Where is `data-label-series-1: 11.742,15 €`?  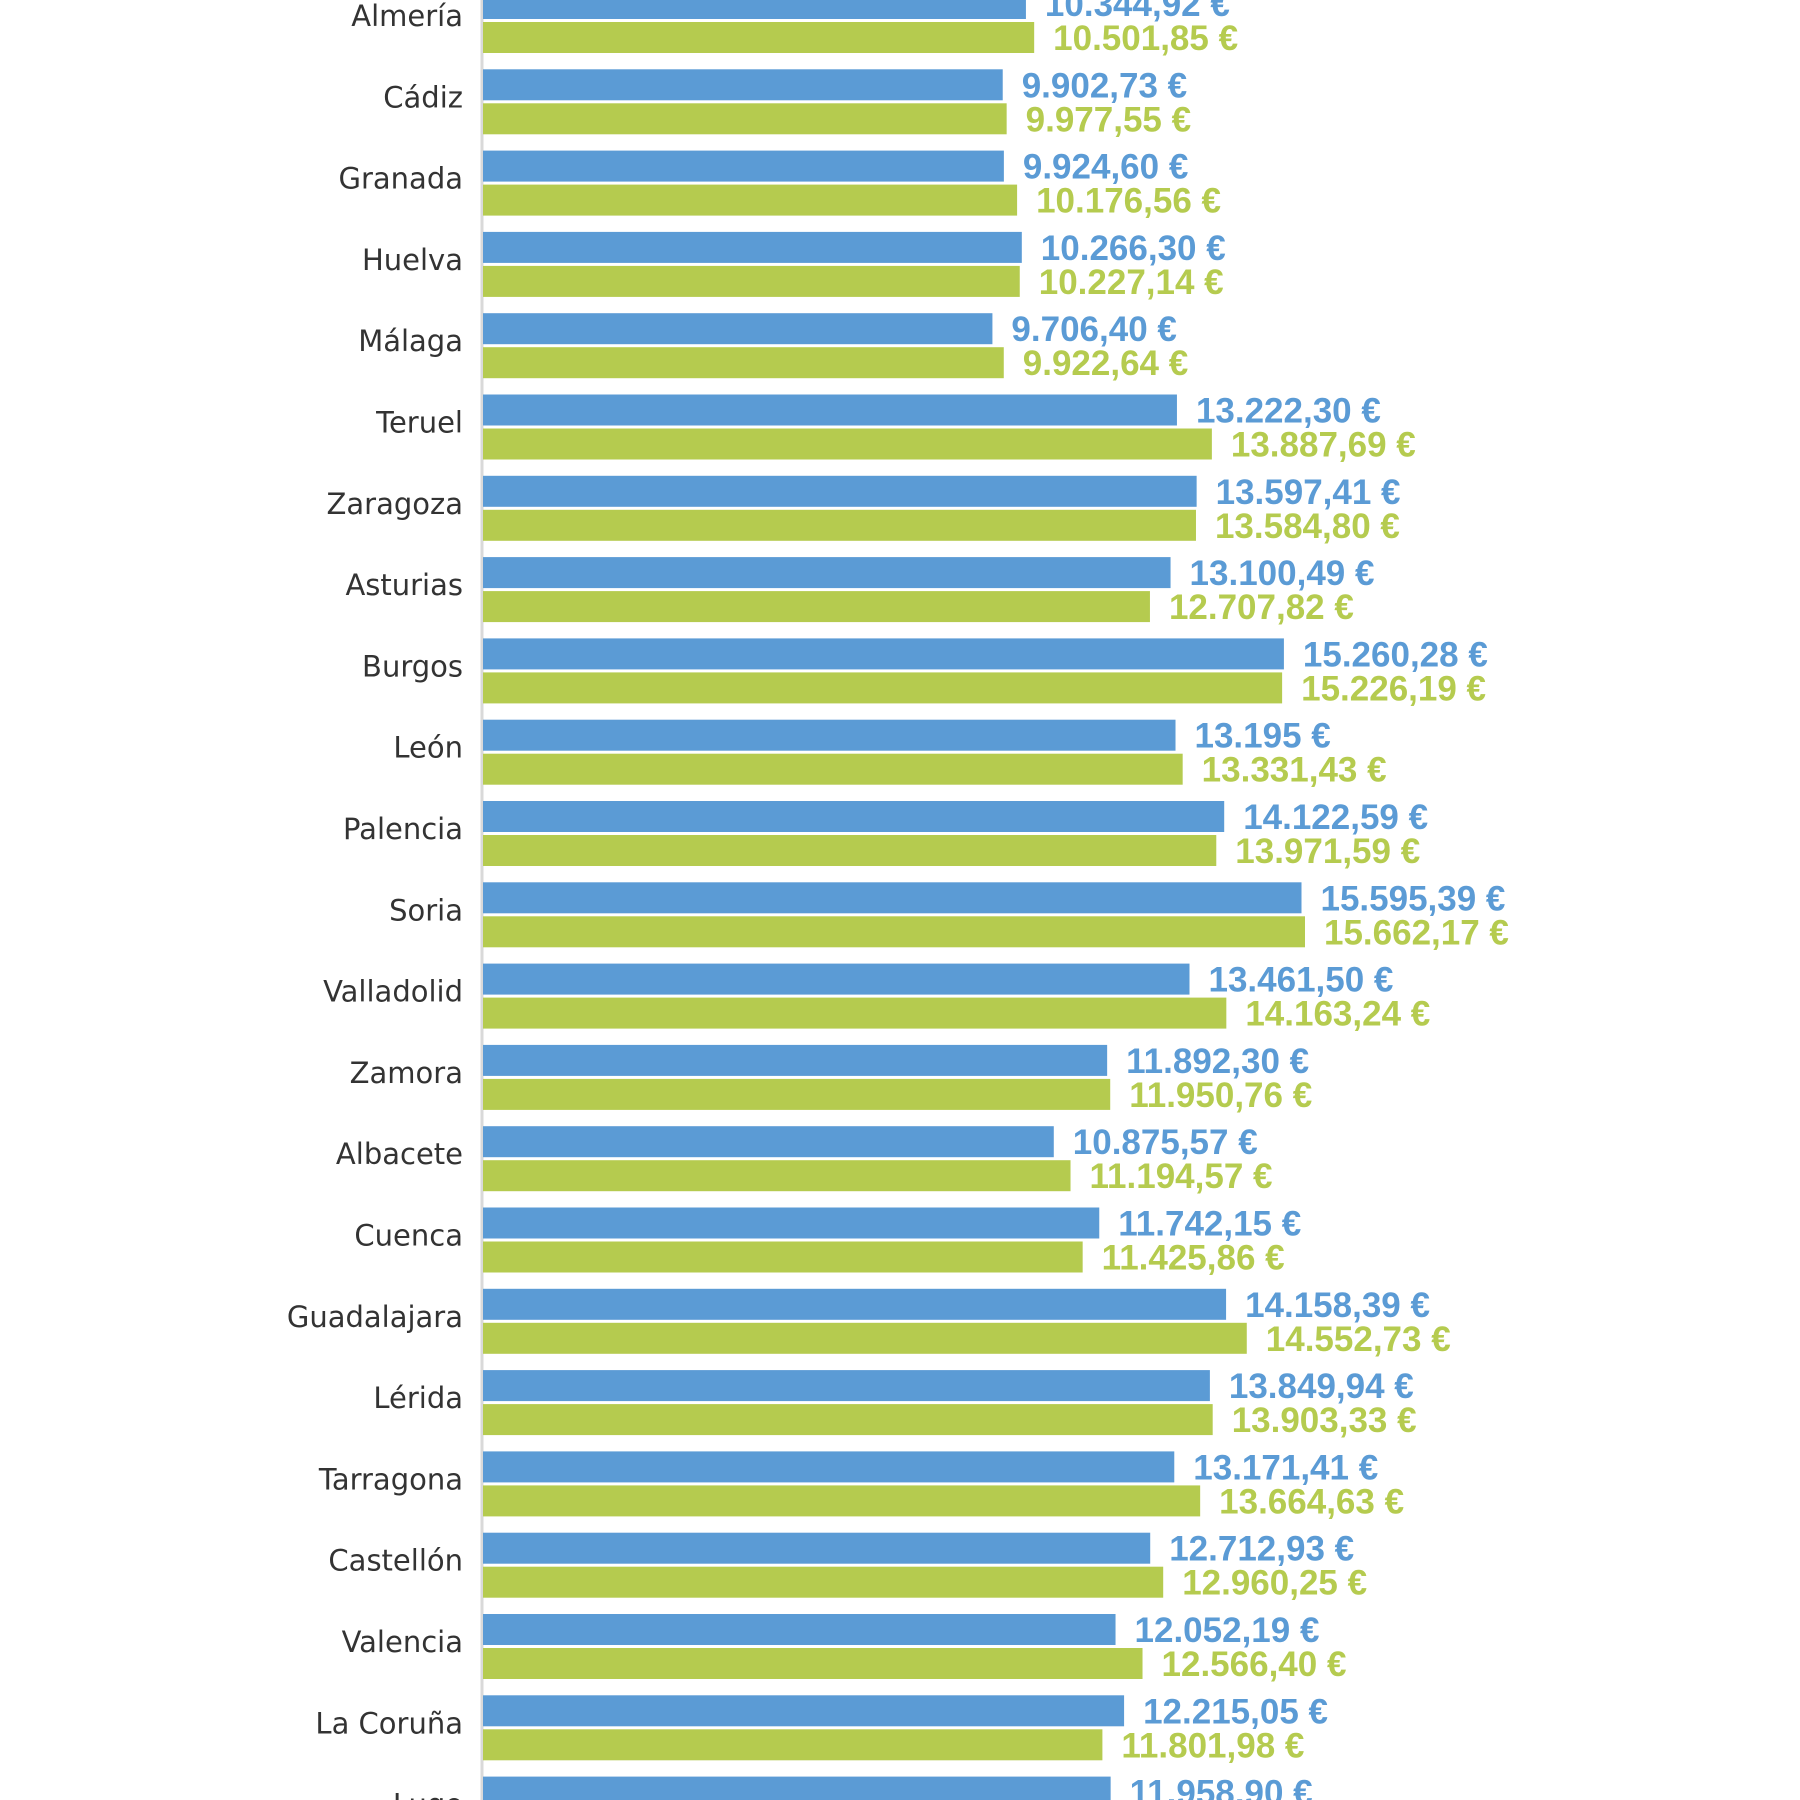 data-label-series-1: 11.742,15 € is located at coordinates (1209, 1224).